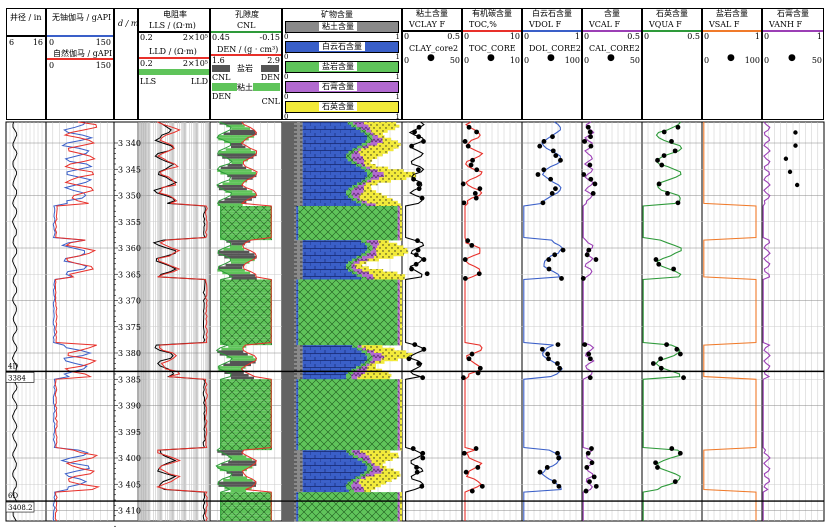  What do you see at coordinates (245, 87) in the screenshot?
I see `por-clay-label: 粘土` at bounding box center [245, 87].